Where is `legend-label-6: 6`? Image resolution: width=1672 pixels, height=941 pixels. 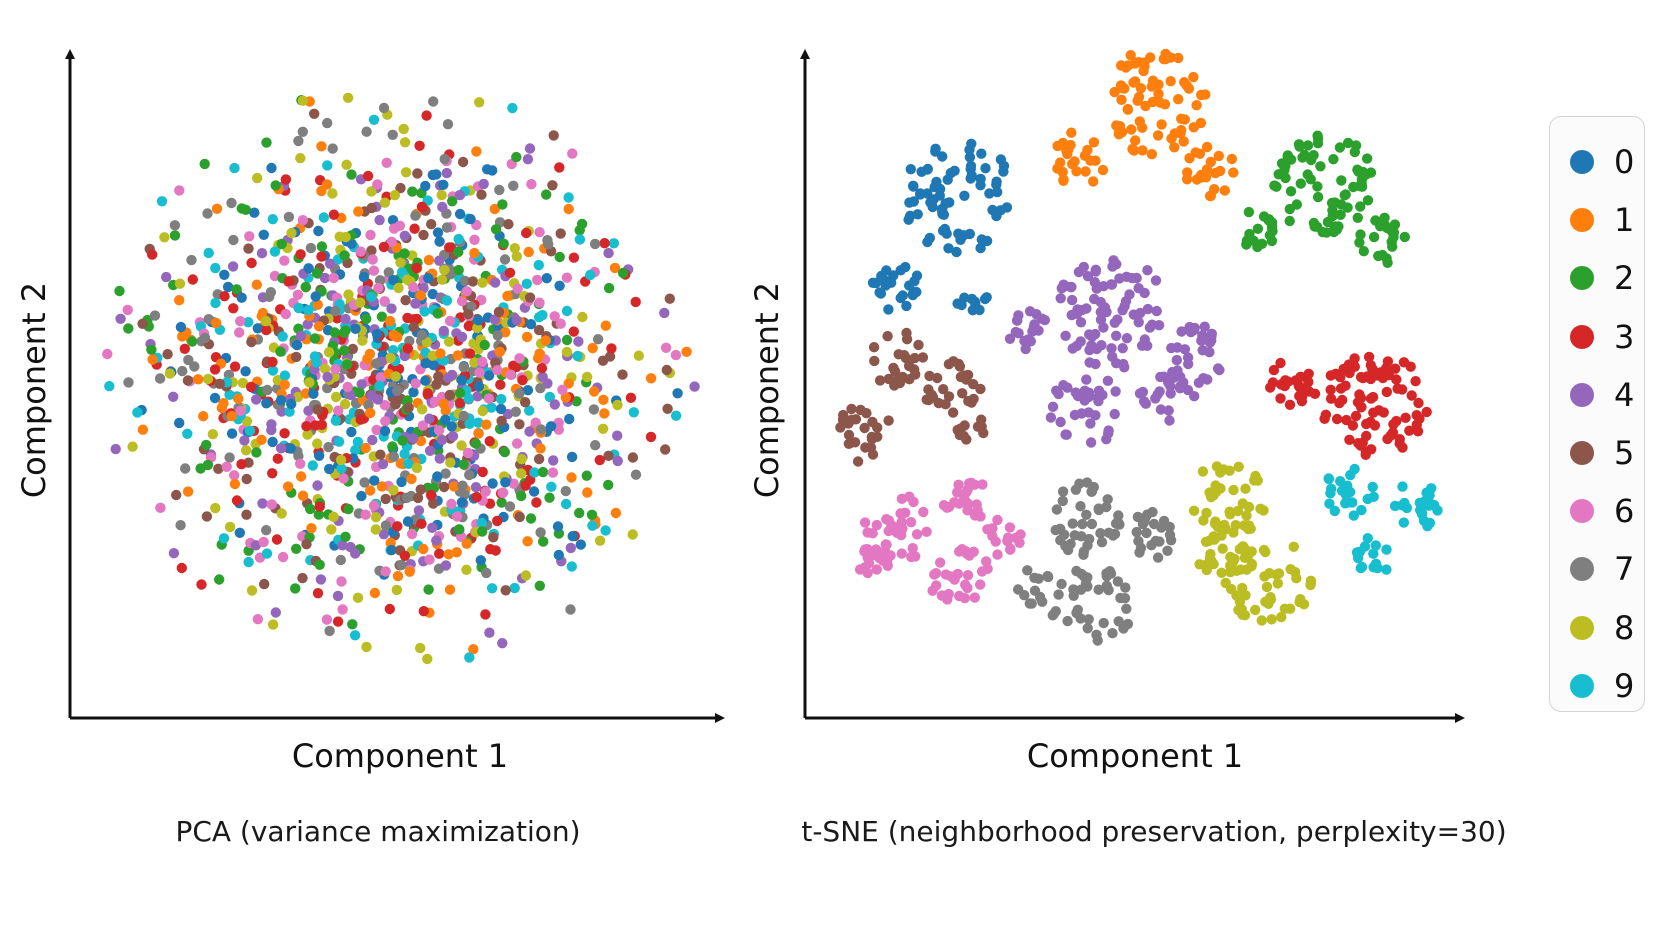
legend-label-6: 6 is located at coordinates (1624, 511).